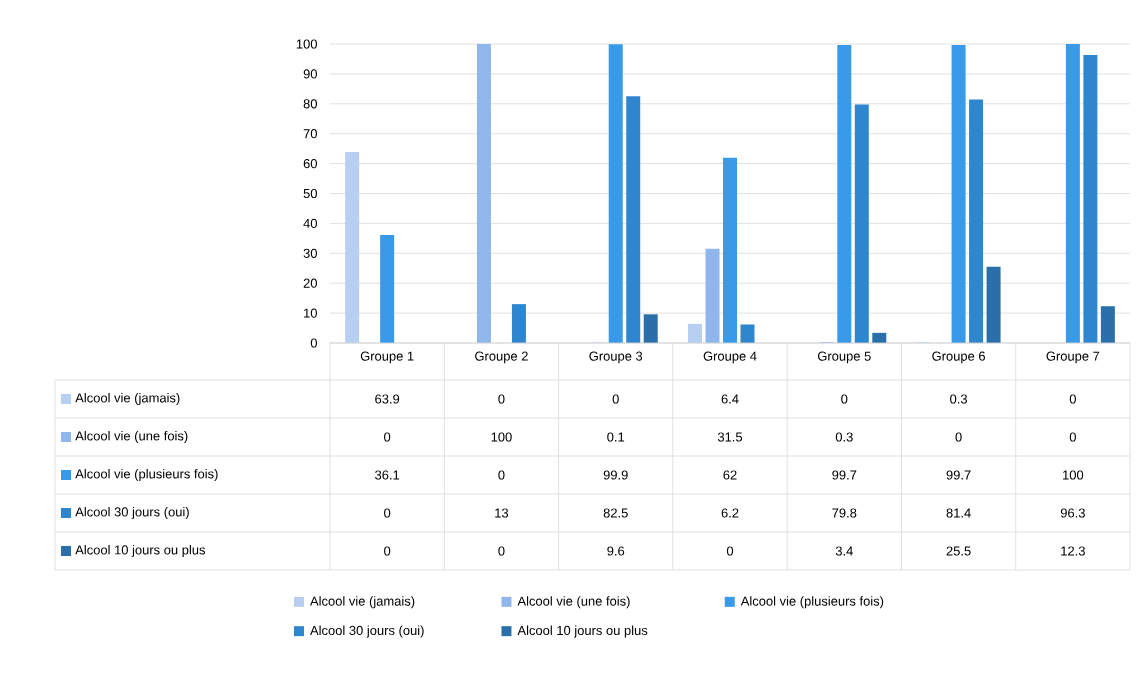 This screenshot has width=1147, height=679. What do you see at coordinates (501, 357) in the screenshot?
I see `x-tick-label: Groupe 2` at bounding box center [501, 357].